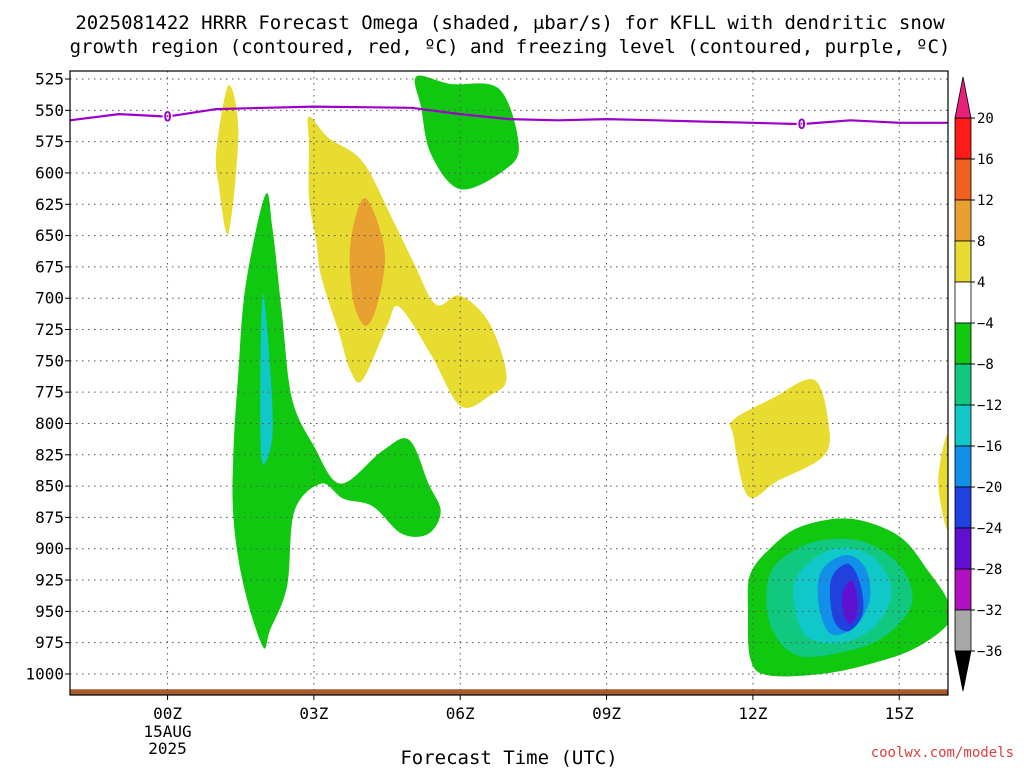 The image size is (1024, 768). What do you see at coordinates (167, 731) in the screenshot?
I see `x-tick-sublabel: 15AUG` at bounding box center [167, 731].